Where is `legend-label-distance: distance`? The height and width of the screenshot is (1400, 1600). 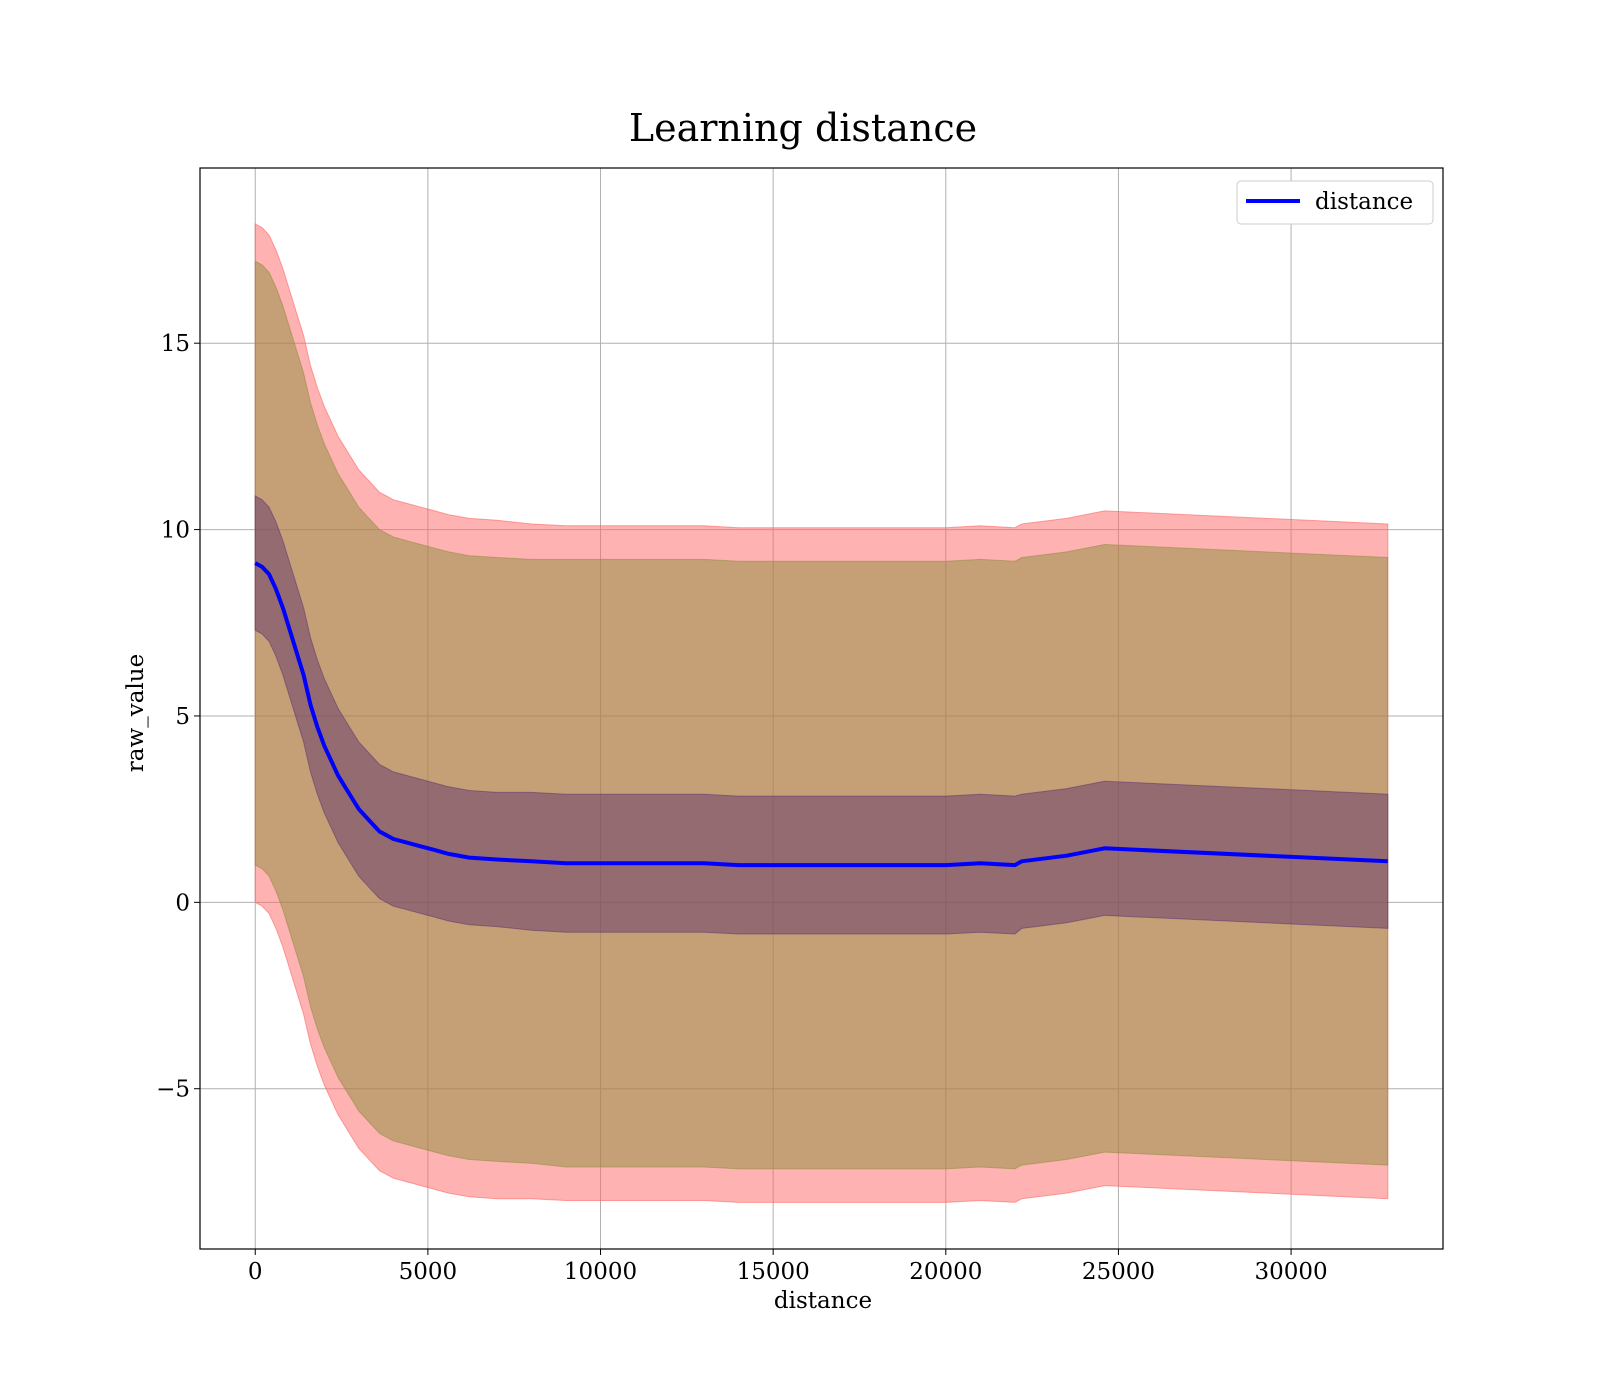
legend-label-distance: distance is located at coordinates (1364, 202).